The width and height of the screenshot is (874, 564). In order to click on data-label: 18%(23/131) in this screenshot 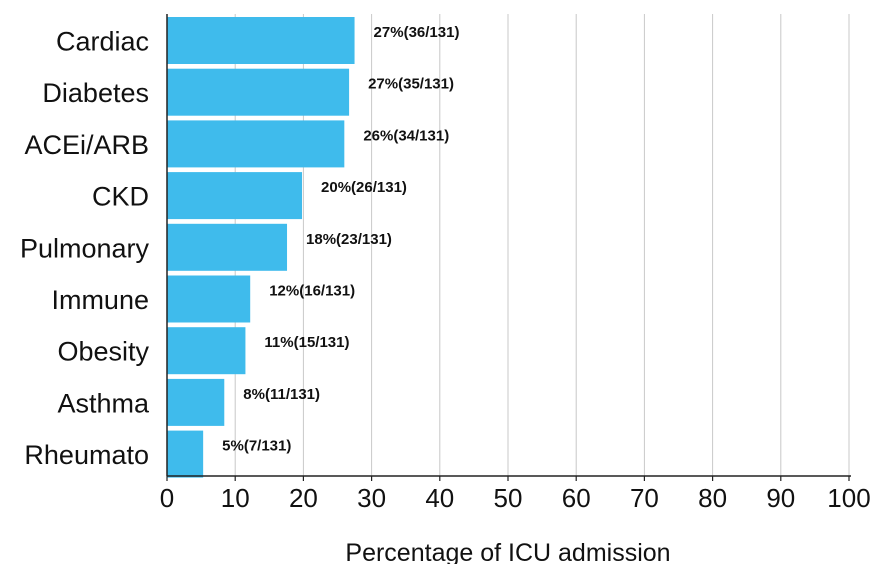, I will do `click(349, 239)`.